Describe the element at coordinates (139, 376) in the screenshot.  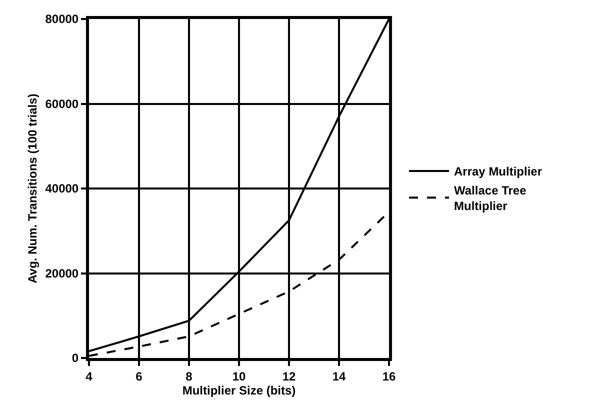
I see `x-tick-label: 6` at that location.